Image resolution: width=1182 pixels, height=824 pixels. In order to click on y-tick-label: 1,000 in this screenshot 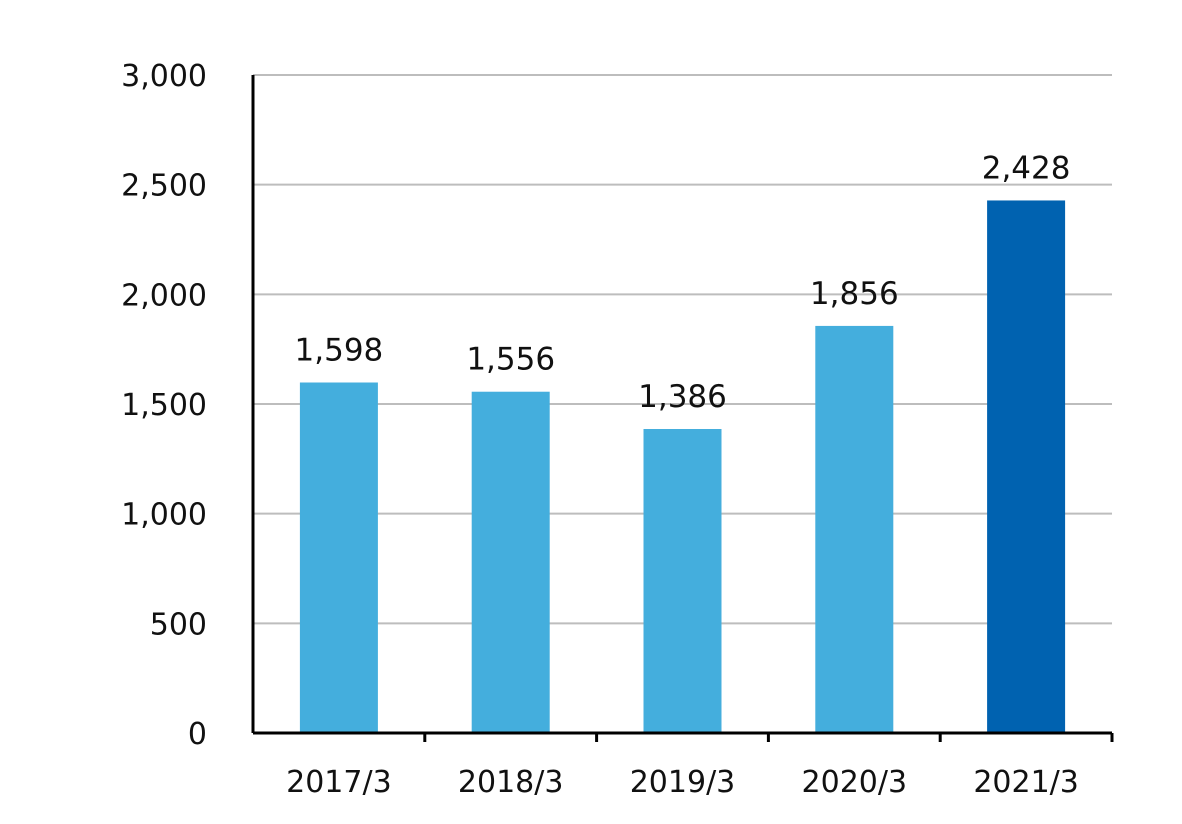, I will do `click(164, 515)`.